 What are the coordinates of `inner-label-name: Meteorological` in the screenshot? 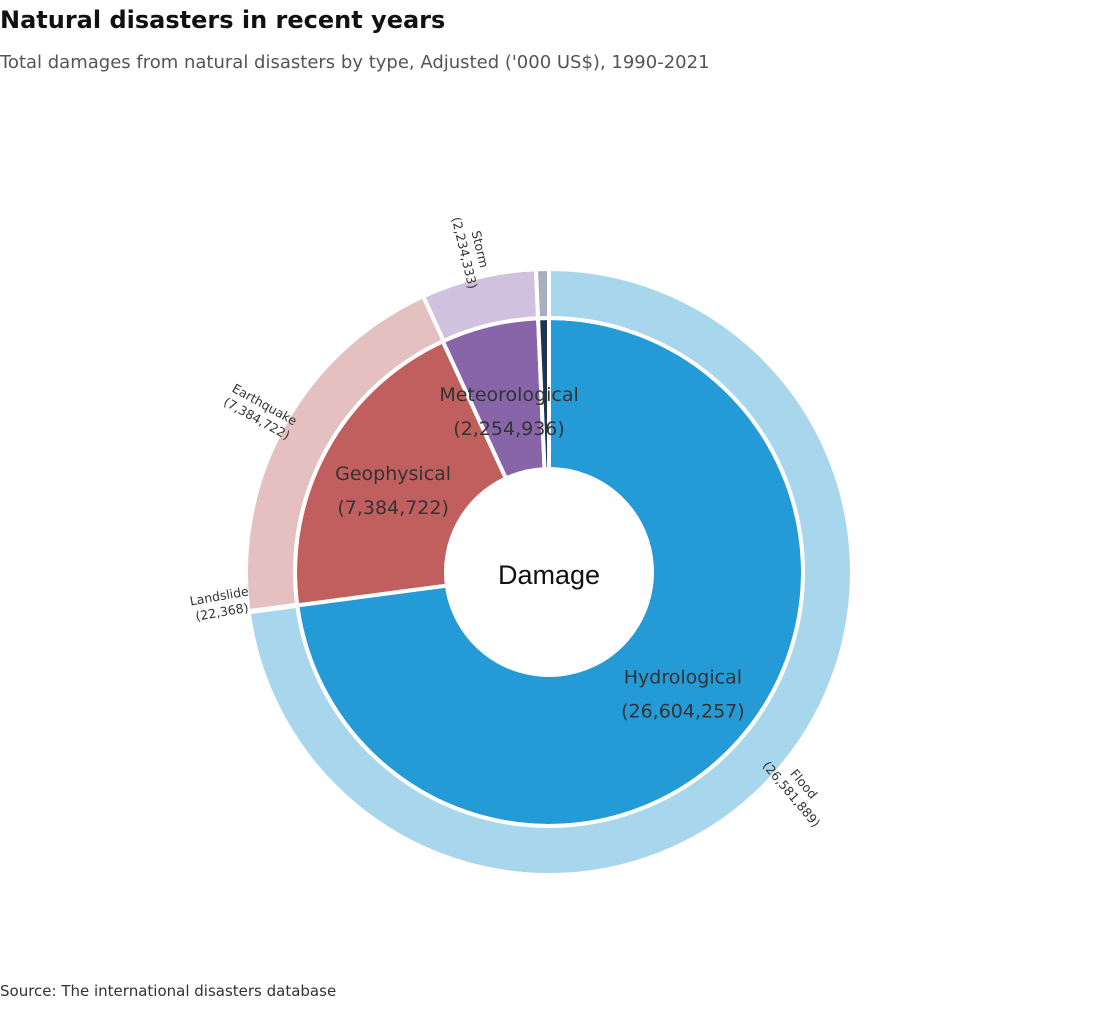 It's located at (508, 395).